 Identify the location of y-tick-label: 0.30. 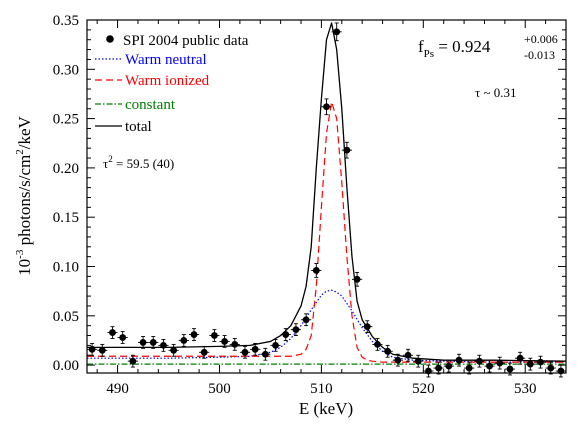
(66, 70).